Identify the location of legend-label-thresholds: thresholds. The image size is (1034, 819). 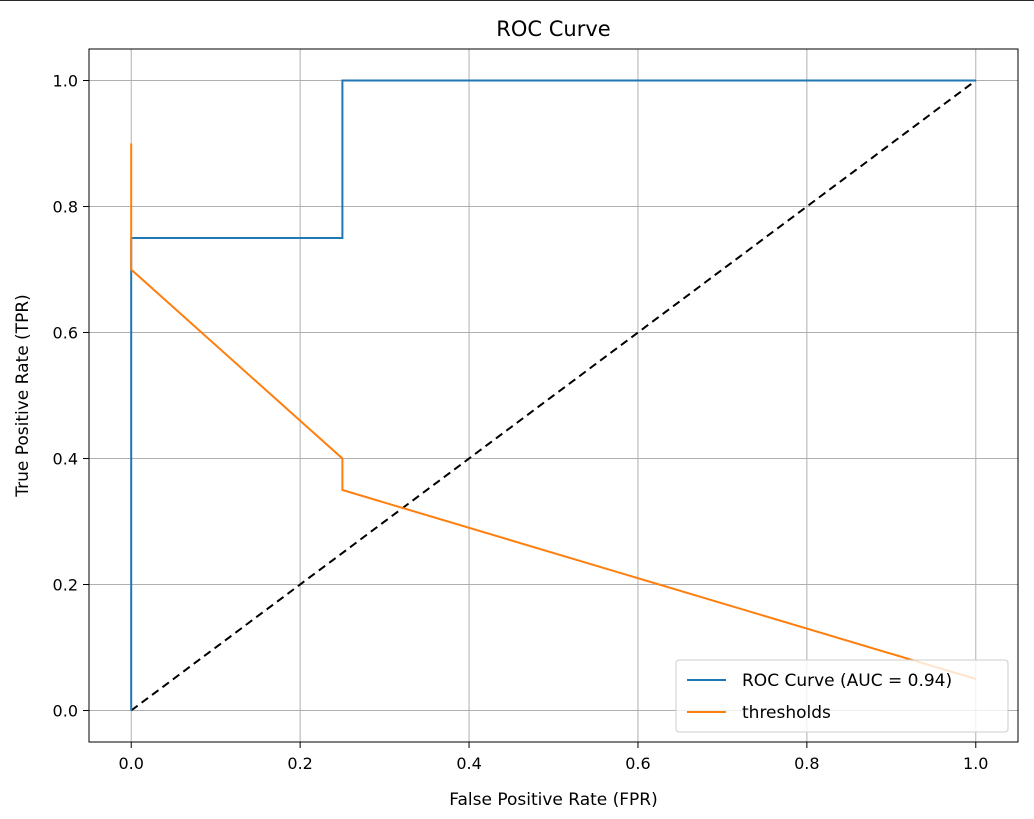
(786, 713).